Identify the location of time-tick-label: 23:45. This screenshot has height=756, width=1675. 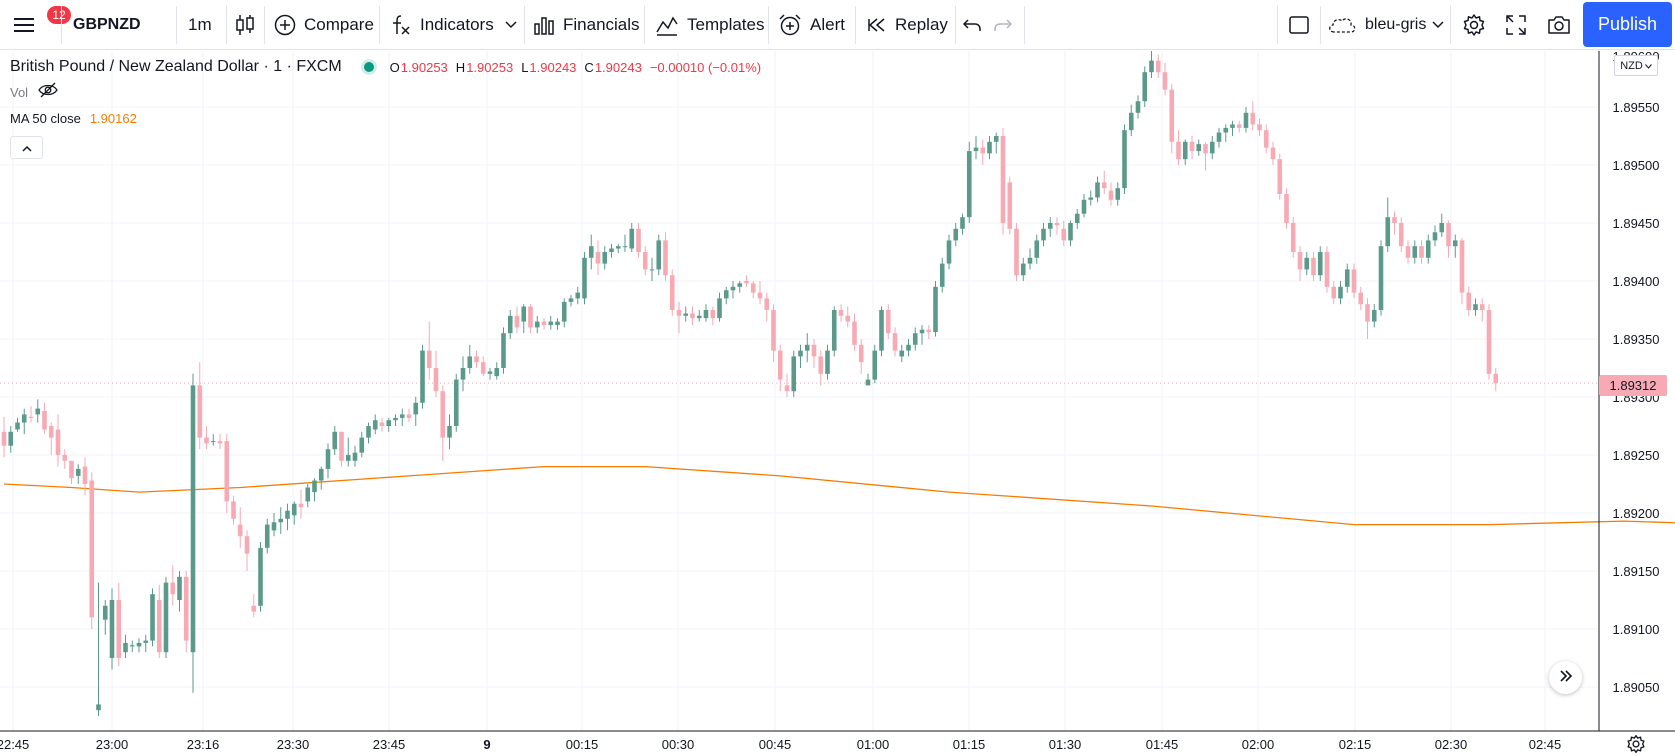
(389, 744).